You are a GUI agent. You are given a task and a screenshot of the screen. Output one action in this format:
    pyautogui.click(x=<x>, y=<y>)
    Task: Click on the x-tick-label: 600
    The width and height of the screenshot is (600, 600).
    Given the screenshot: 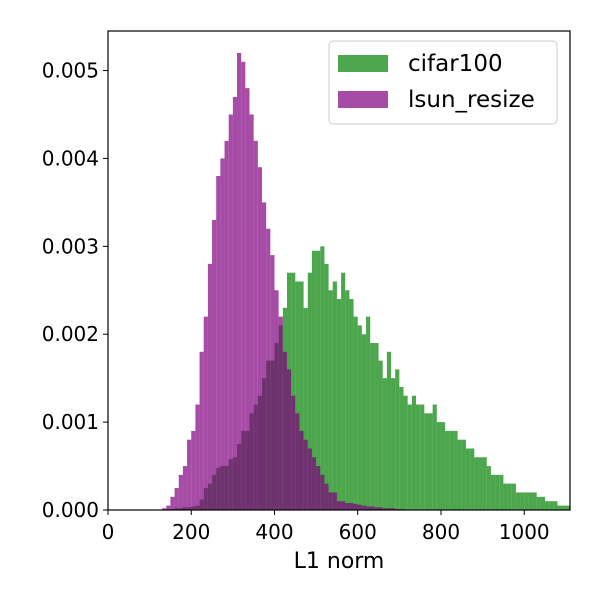 What is the action you would take?
    pyautogui.click(x=358, y=532)
    